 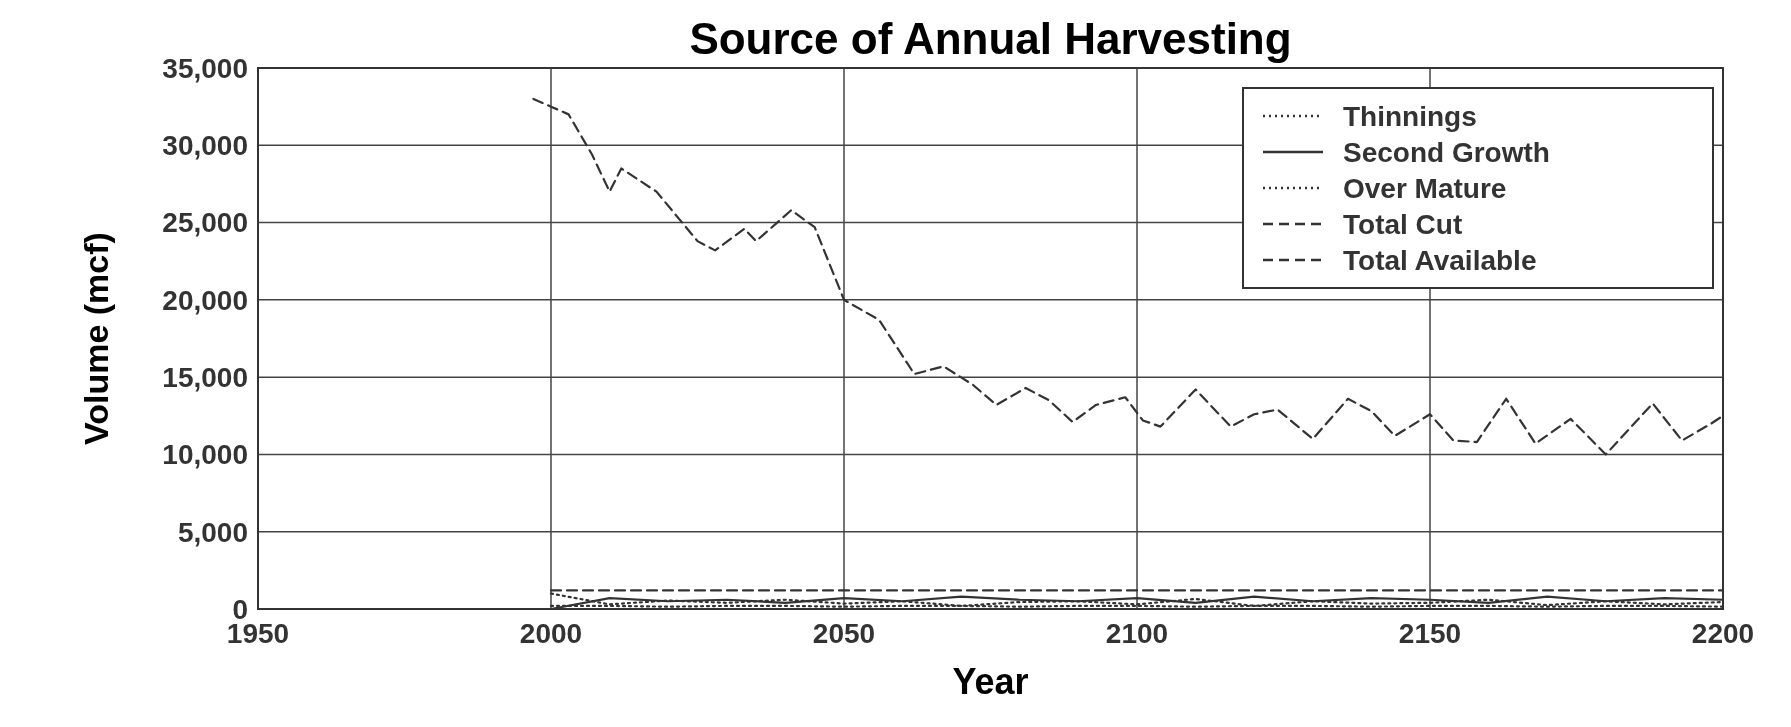 What do you see at coordinates (1723, 633) in the screenshot?
I see `x-tick-label: 2200` at bounding box center [1723, 633].